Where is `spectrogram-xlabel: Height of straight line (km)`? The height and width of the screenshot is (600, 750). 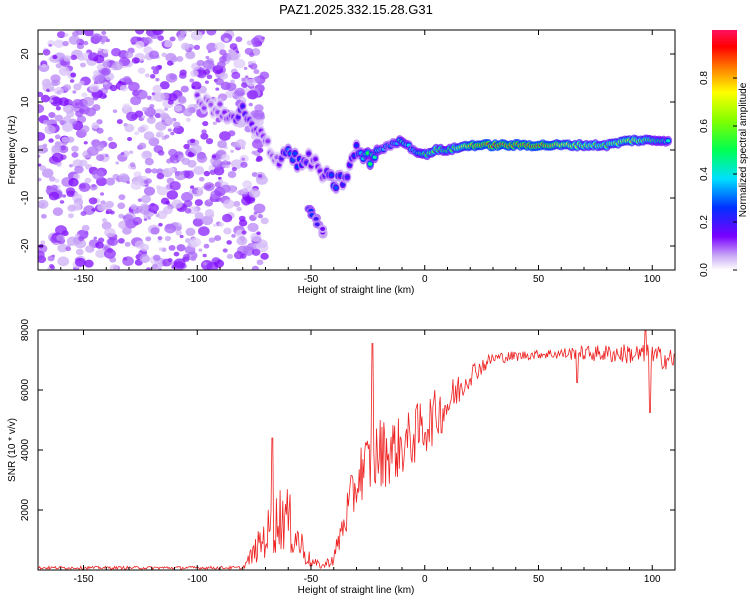 spectrogram-xlabel: Height of straight line (km) is located at coordinates (356, 290).